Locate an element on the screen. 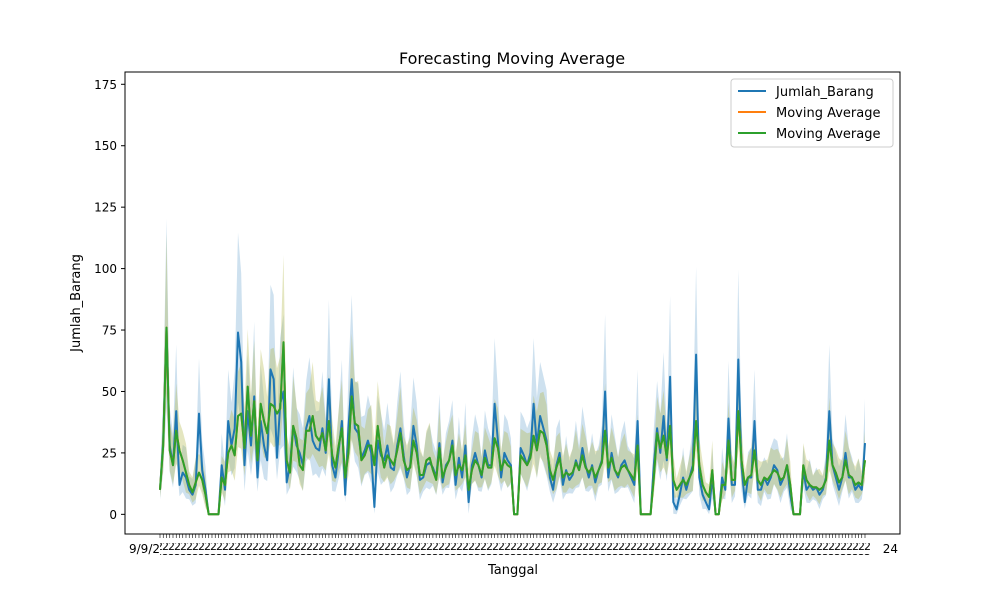 Image resolution: width=1000 pixels, height=604 pixels. y-tick-label-4: 100 is located at coordinates (105, 269).